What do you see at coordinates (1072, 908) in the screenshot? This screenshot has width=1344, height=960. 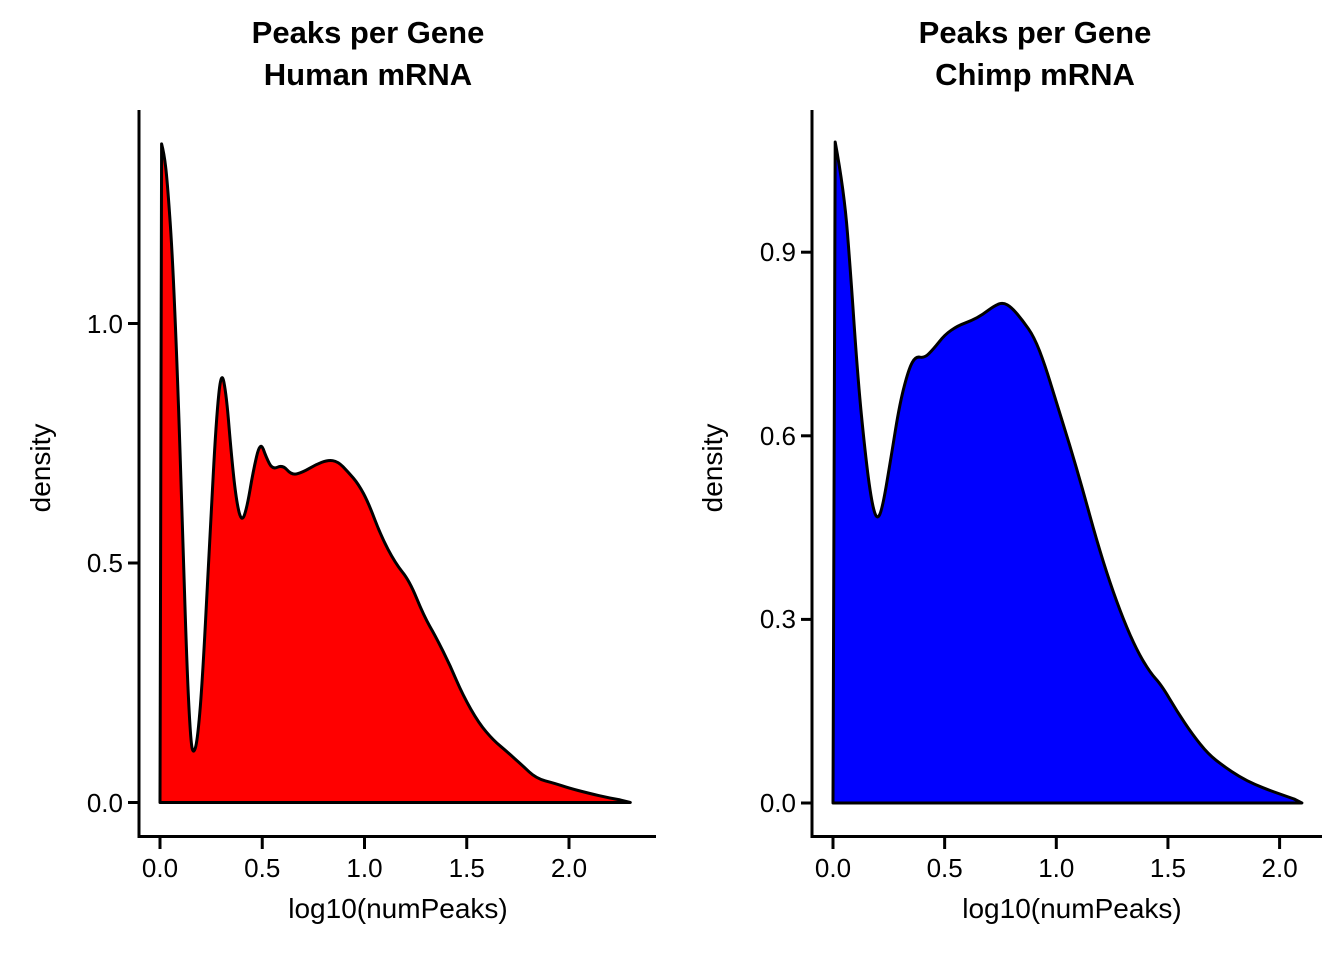 I see `right-x-axis-label: log10(numPeaks)` at bounding box center [1072, 908].